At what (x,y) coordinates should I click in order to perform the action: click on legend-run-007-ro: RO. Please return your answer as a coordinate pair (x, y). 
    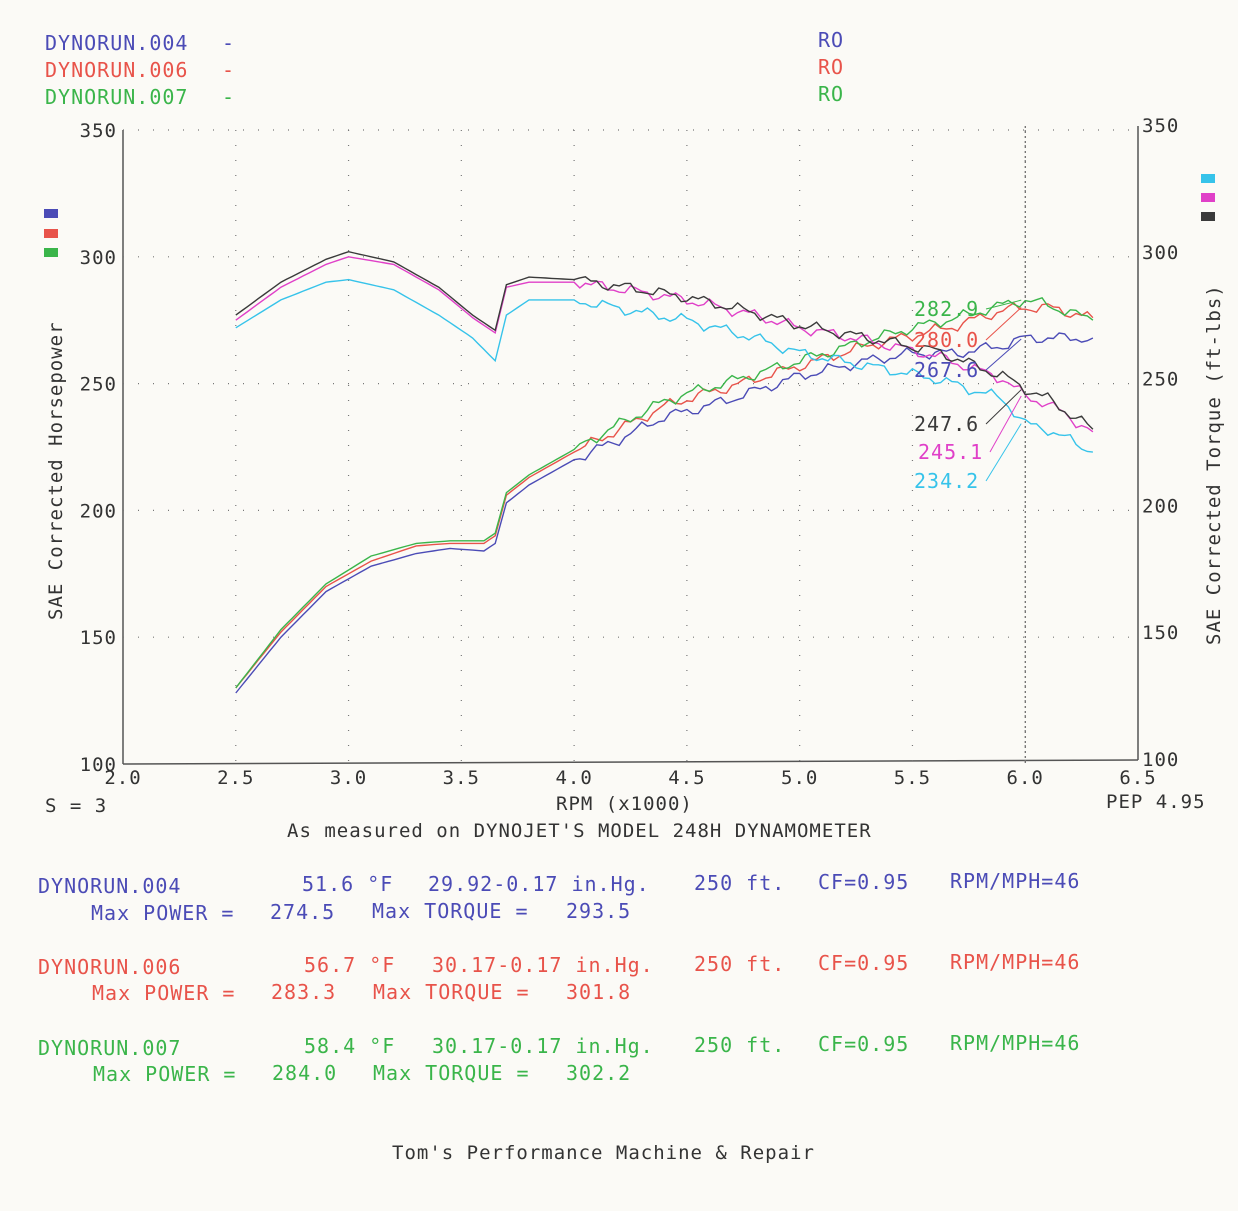
    Looking at the image, I should click on (831, 94).